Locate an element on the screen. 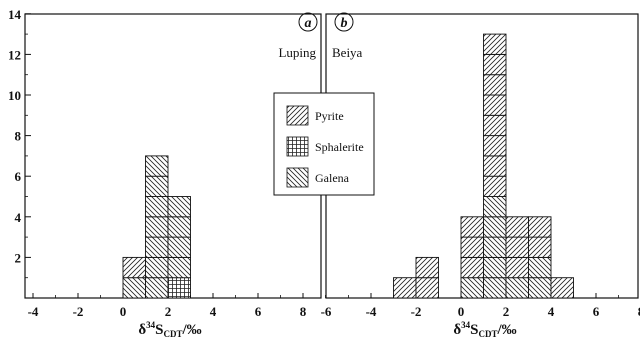  legend-item-pyrite: Pyrite is located at coordinates (315, 115).